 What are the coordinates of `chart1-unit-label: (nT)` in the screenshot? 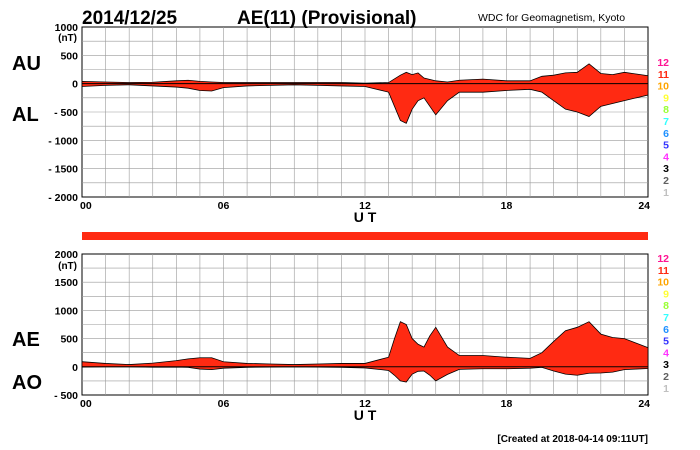 It's located at (67, 38).